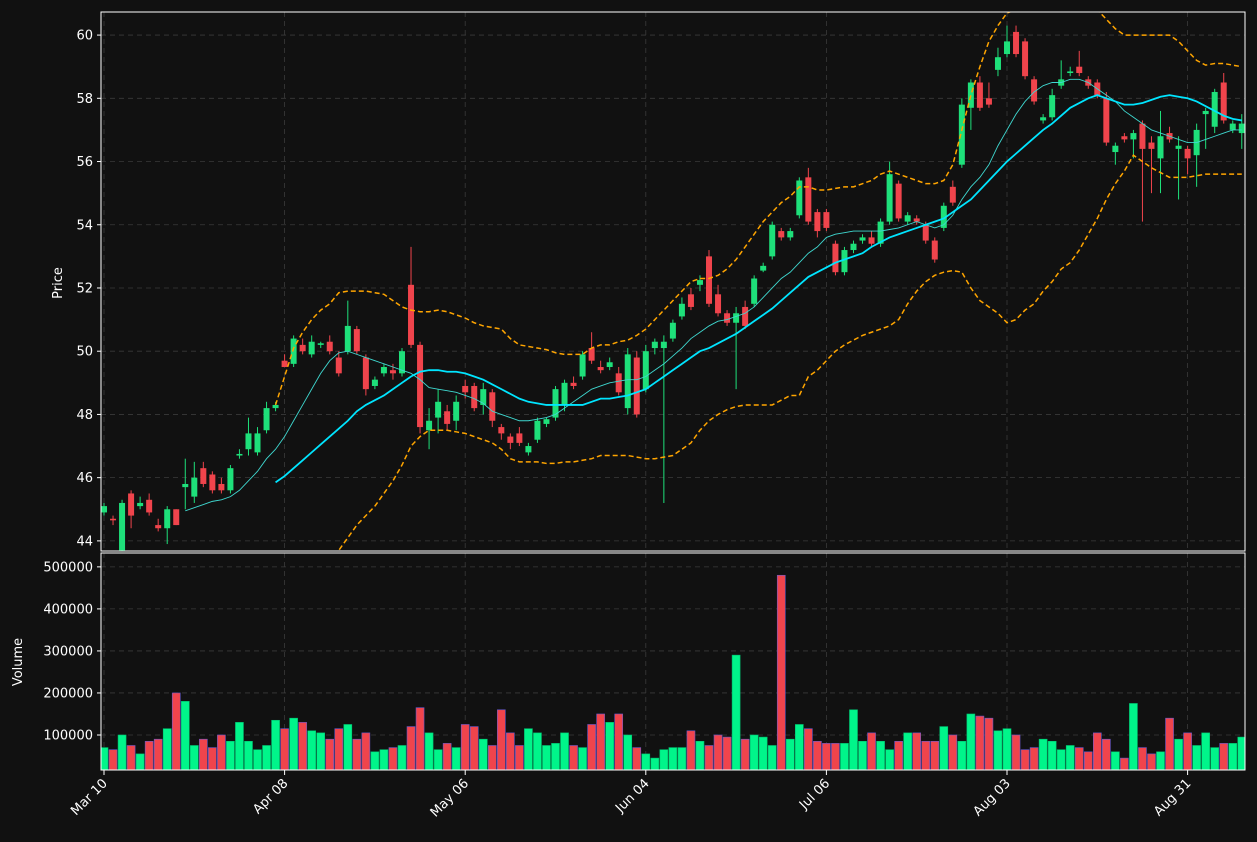 The width and height of the screenshot is (1257, 842). Describe the element at coordinates (84, 541) in the screenshot. I see `y-tick-label: 44` at that location.